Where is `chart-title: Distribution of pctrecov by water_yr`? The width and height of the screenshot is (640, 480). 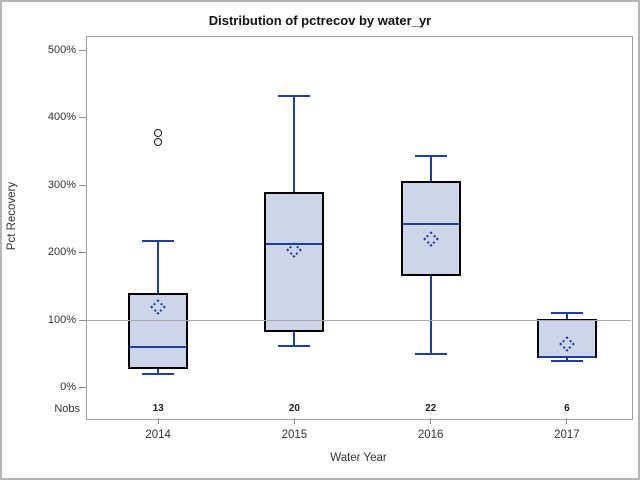
chart-title: Distribution of pctrecov by water_yr is located at coordinates (320, 20).